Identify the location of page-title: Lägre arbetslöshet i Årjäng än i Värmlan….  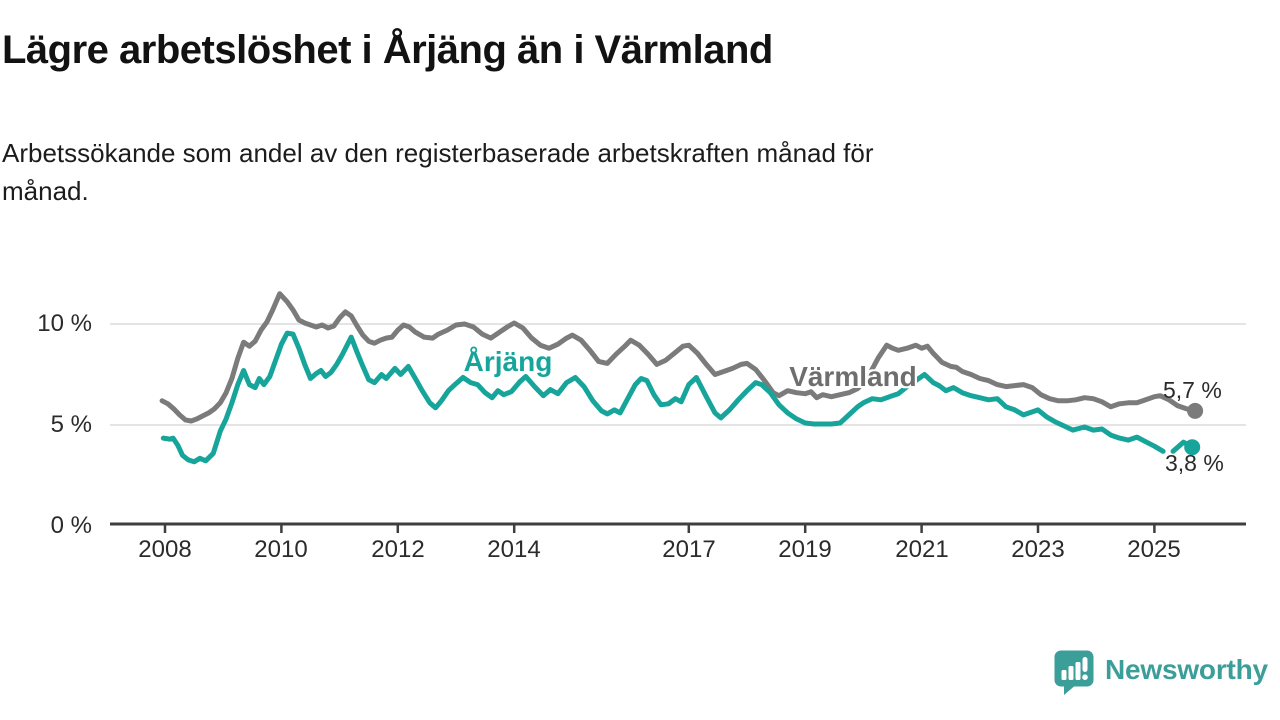
(387, 50).